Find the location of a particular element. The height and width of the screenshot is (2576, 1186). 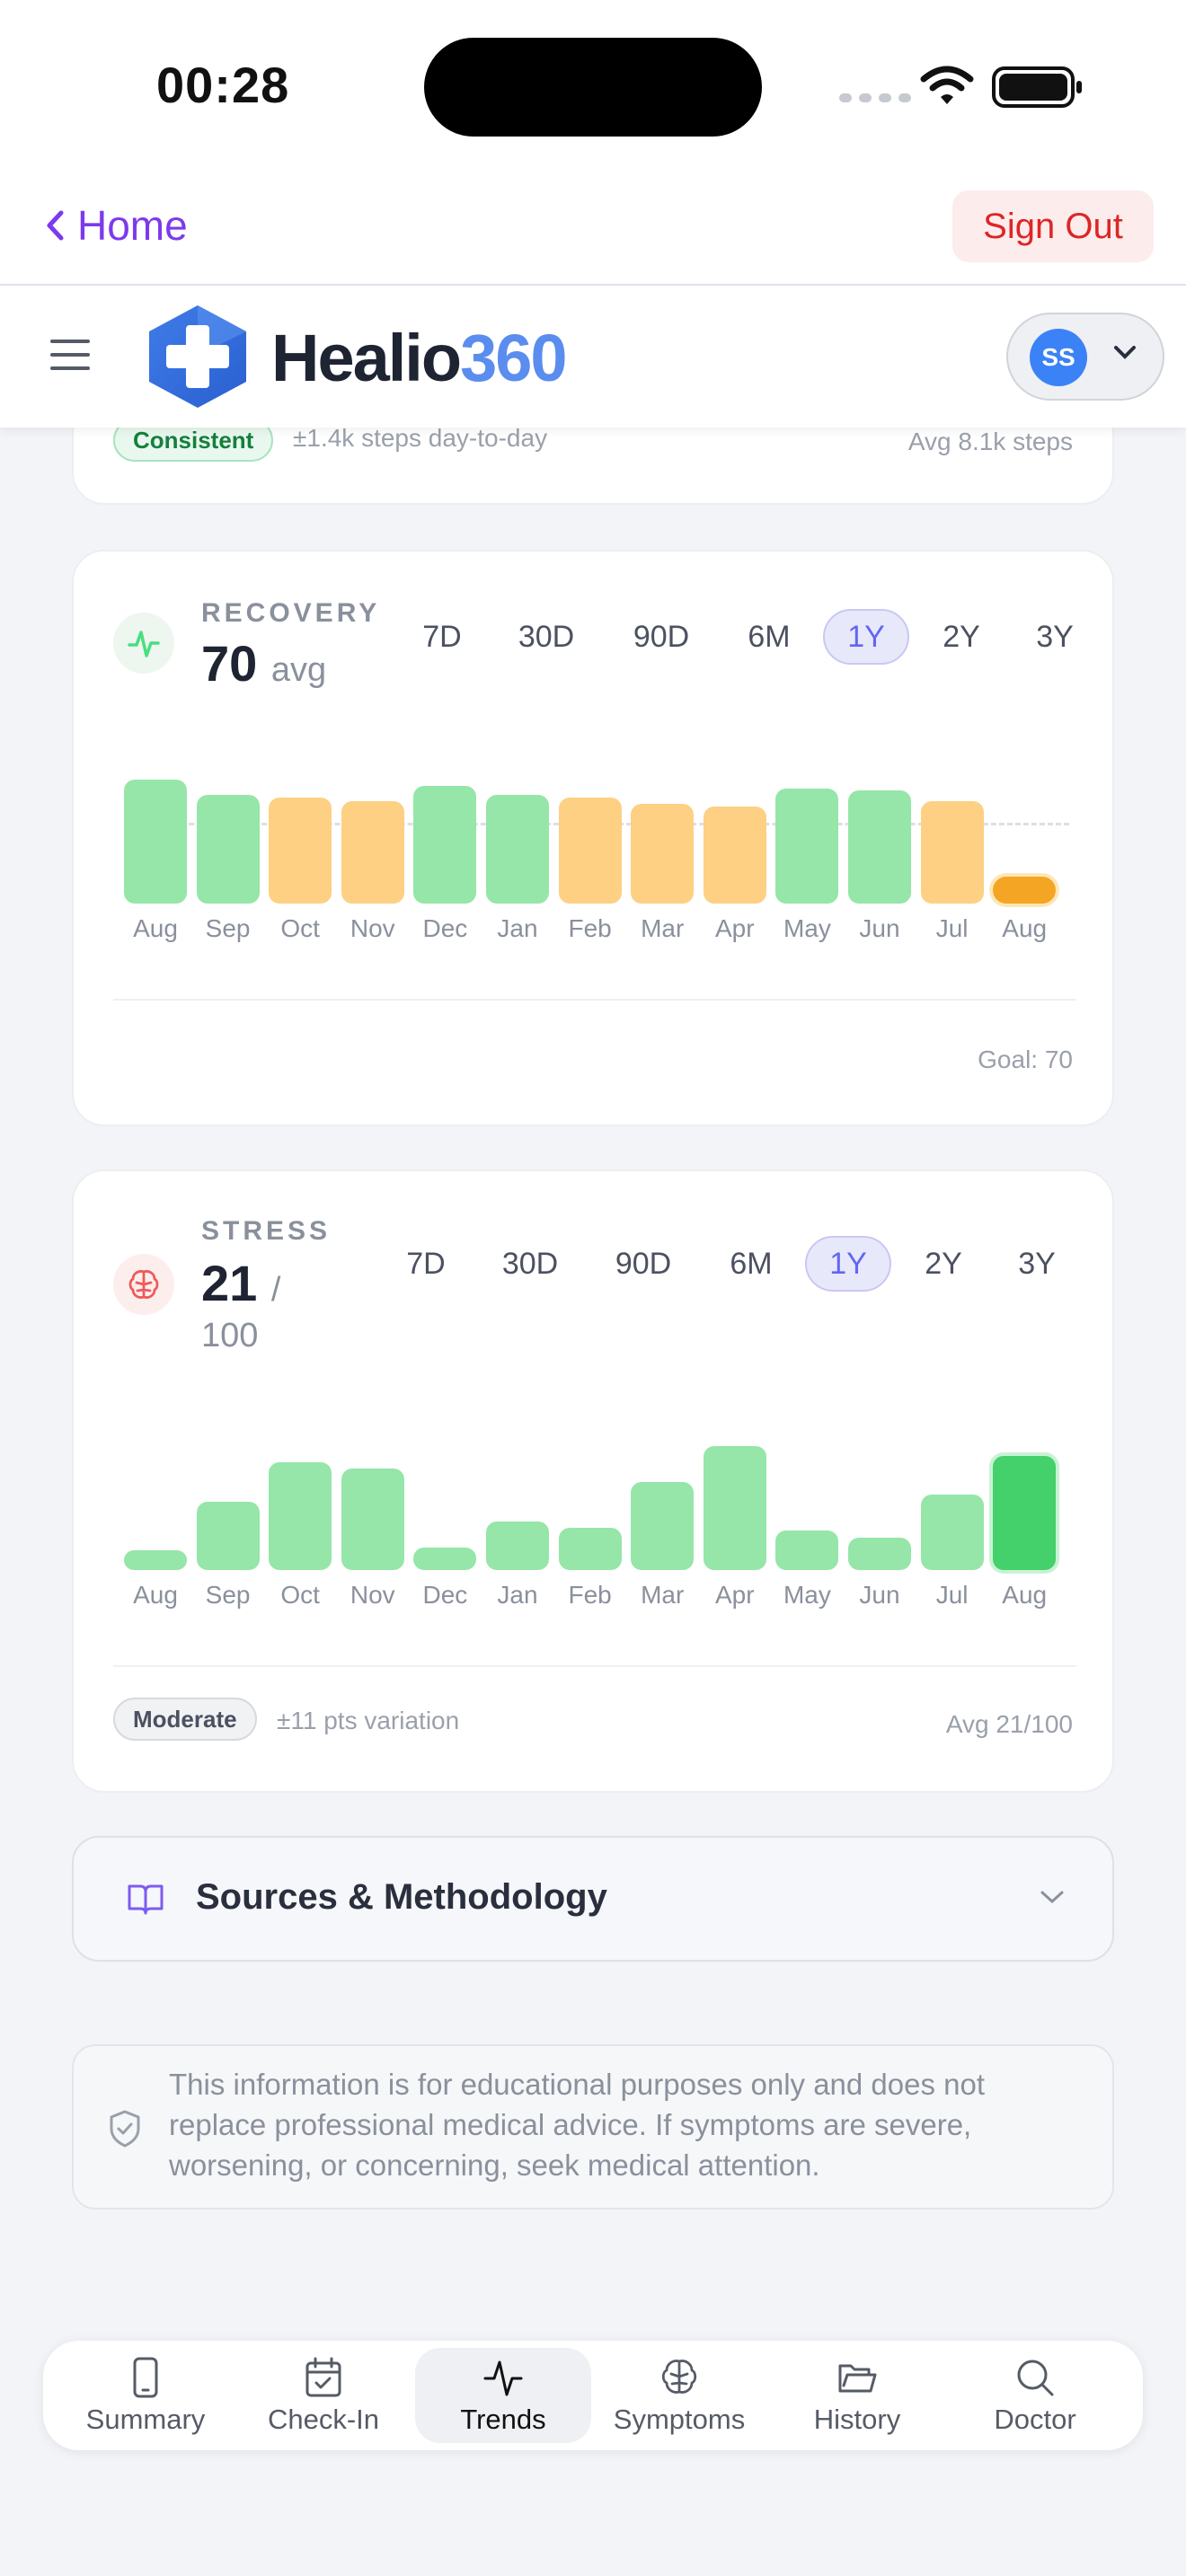

dynamic-island is located at coordinates (593, 87).